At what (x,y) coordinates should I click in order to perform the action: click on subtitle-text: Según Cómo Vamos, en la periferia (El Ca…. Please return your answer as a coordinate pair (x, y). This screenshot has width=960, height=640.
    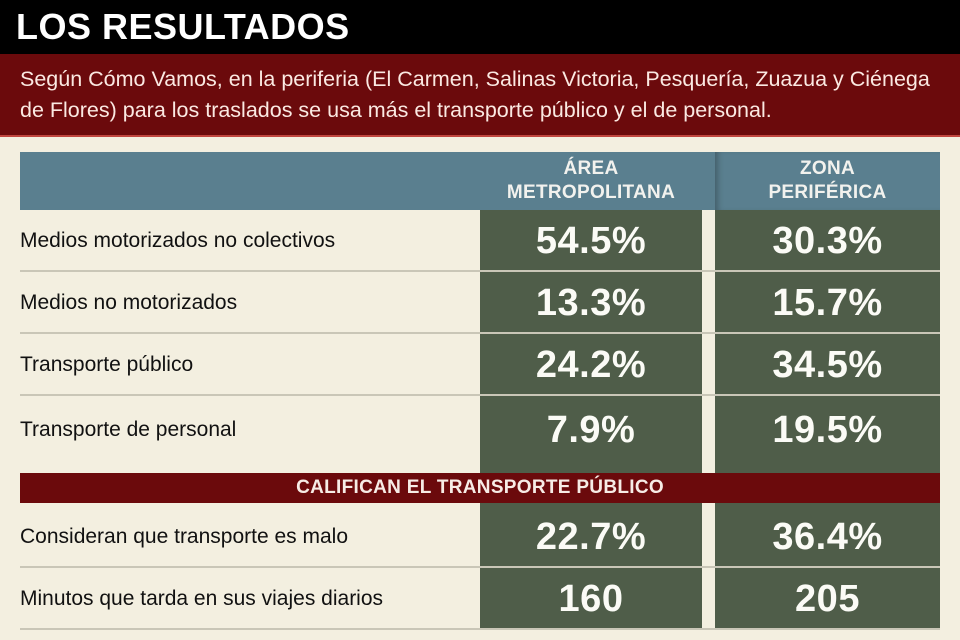
    Looking at the image, I should click on (475, 94).